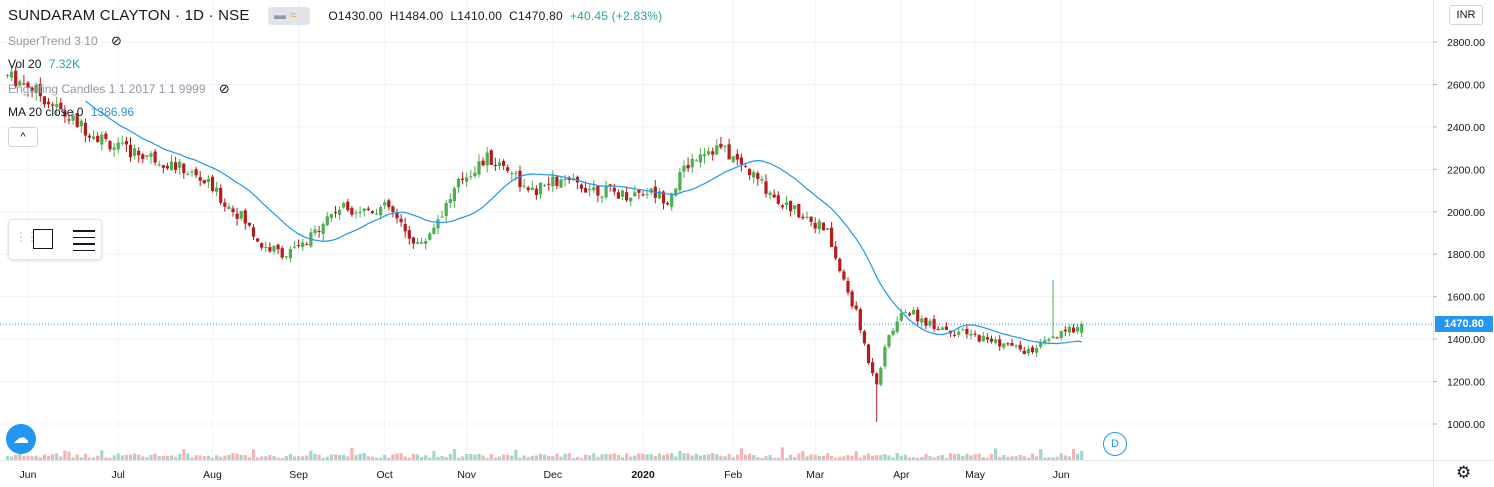 The height and width of the screenshot is (487, 1494). I want to click on collapse-legend-button: ^, so click(23, 137).